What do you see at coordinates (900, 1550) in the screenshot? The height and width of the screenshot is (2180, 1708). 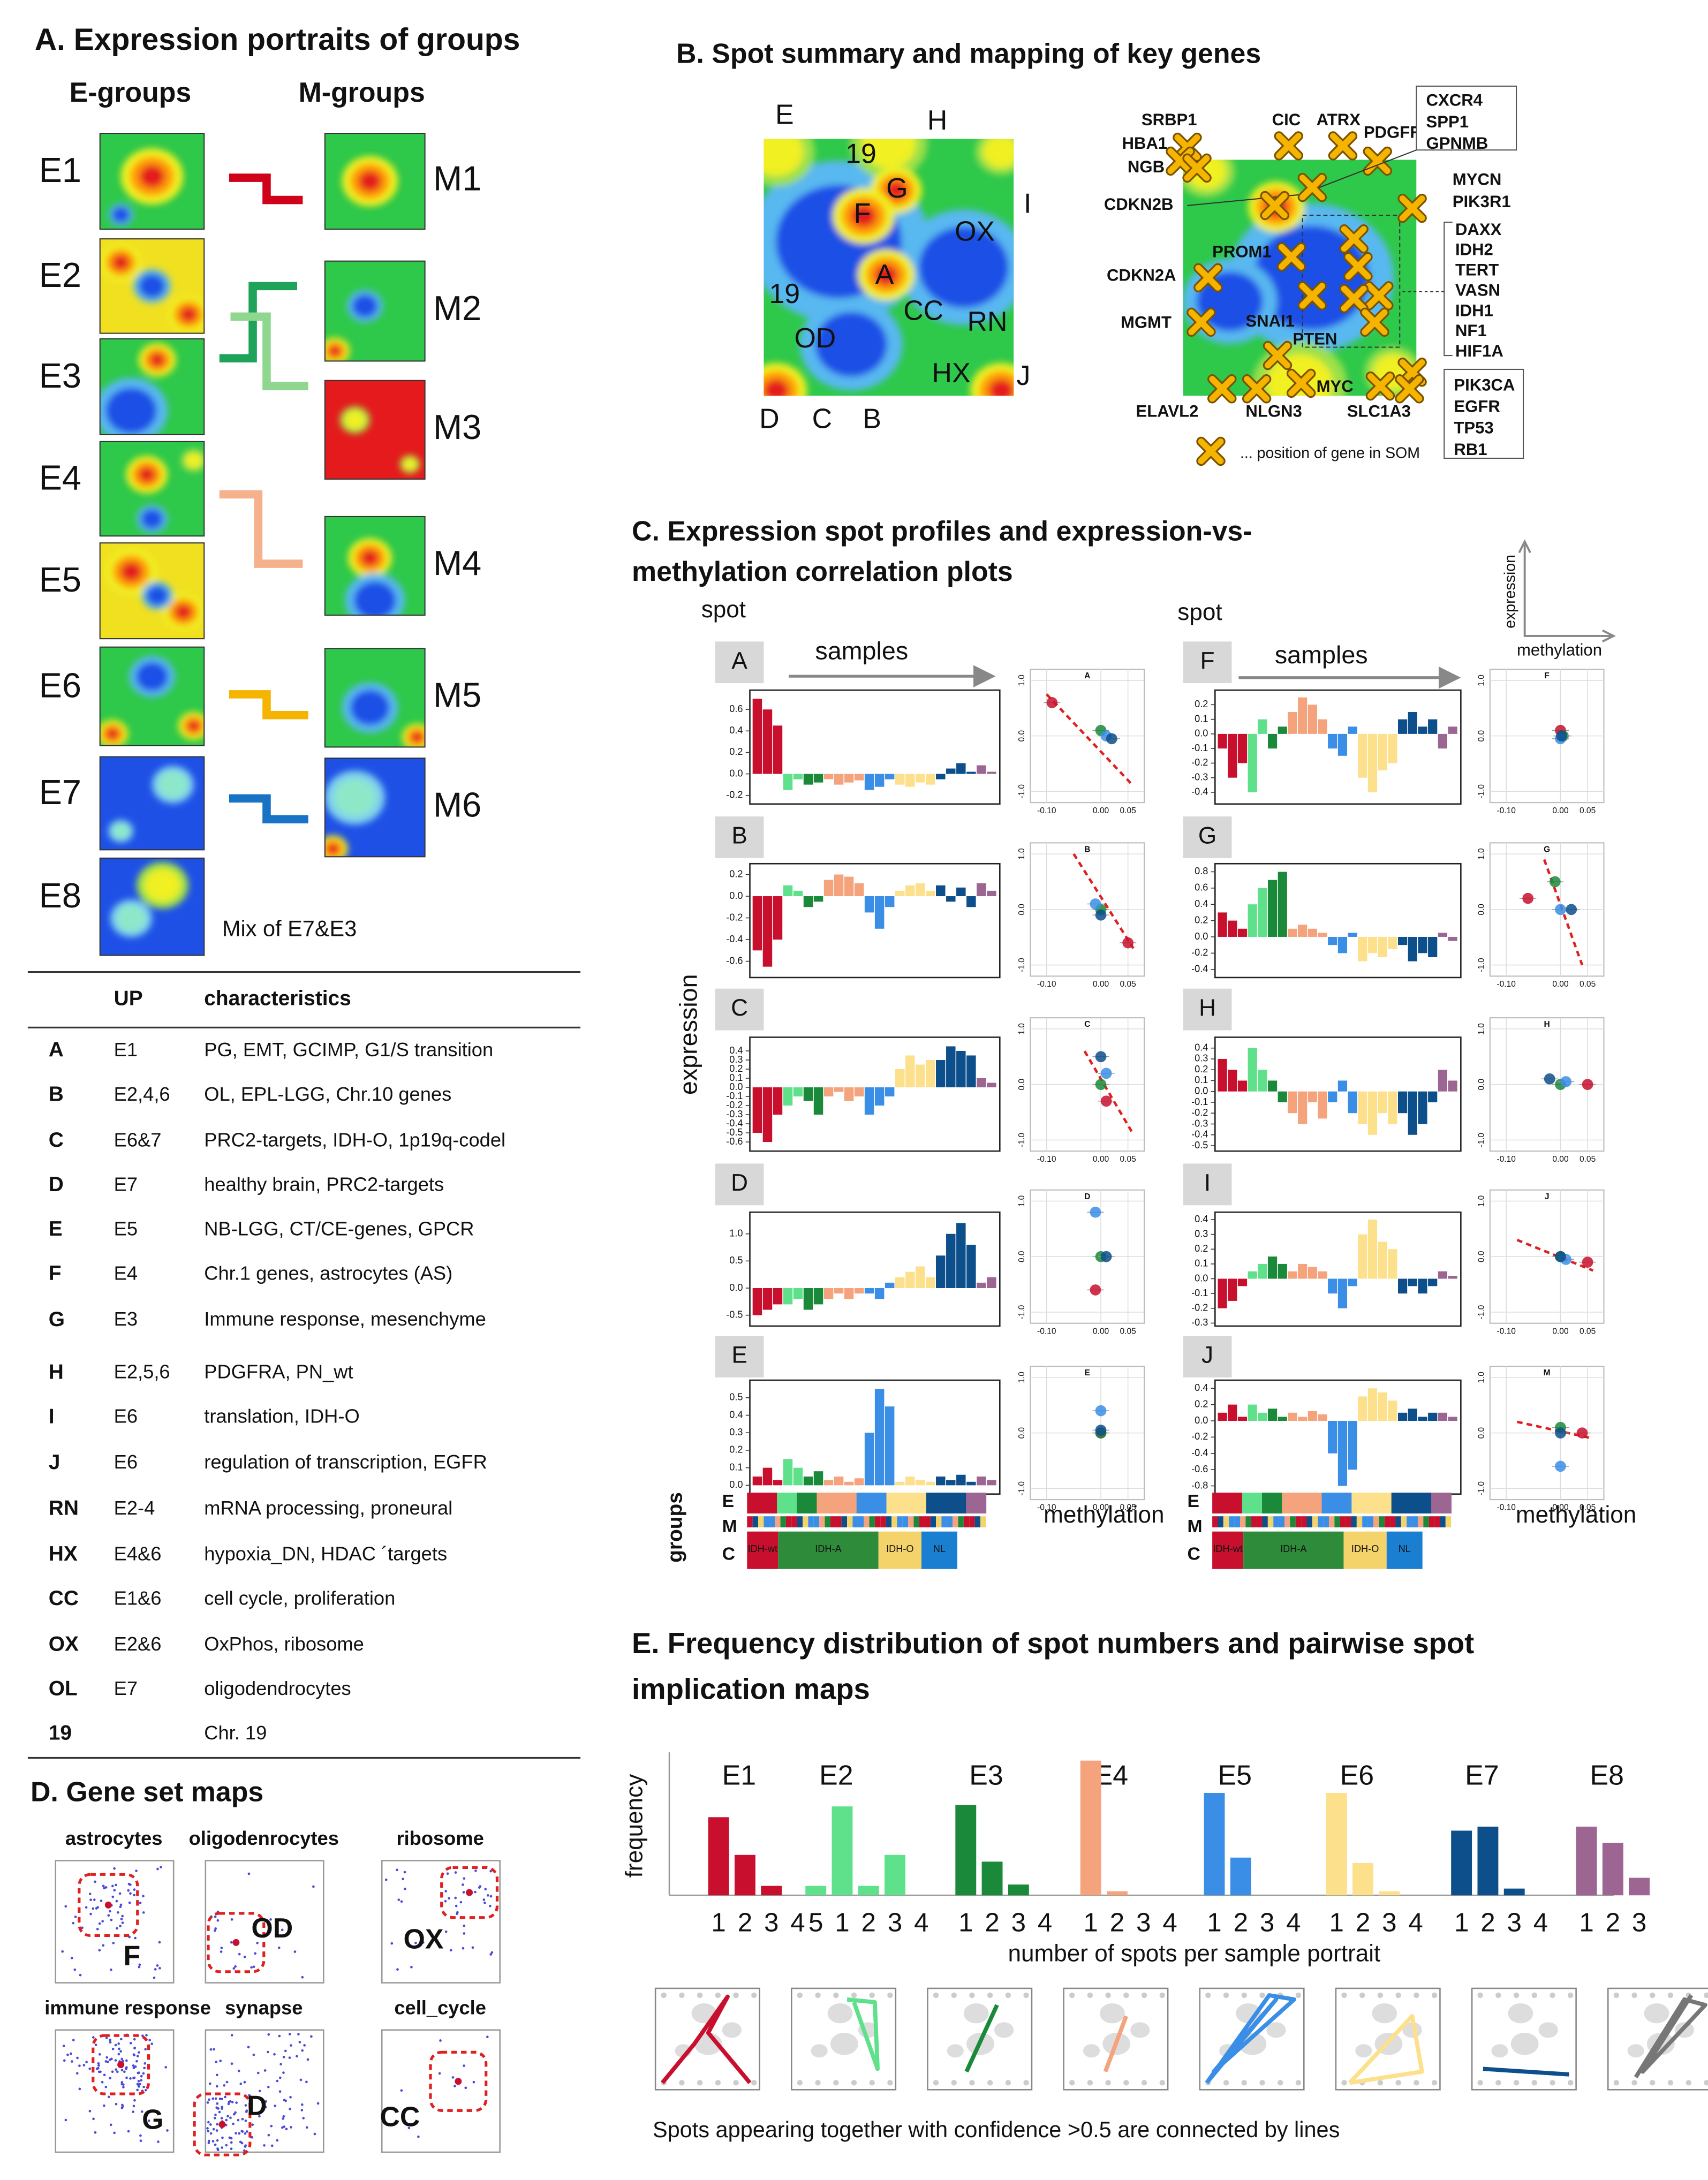 I see `class-strip` at bounding box center [900, 1550].